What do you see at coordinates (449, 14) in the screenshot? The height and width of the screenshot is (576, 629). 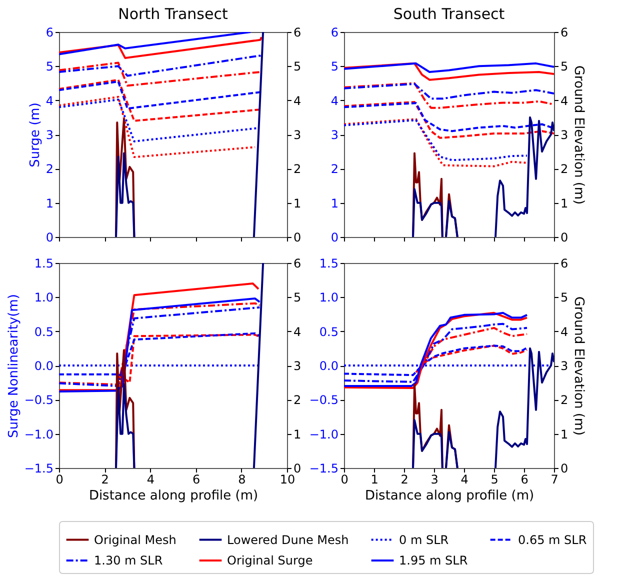 I see `chart-title: South Transect` at bounding box center [449, 14].